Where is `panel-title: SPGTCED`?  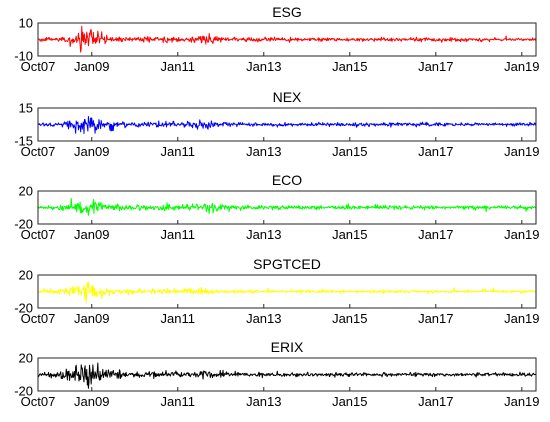
panel-title: SPGTCED is located at coordinates (287, 264).